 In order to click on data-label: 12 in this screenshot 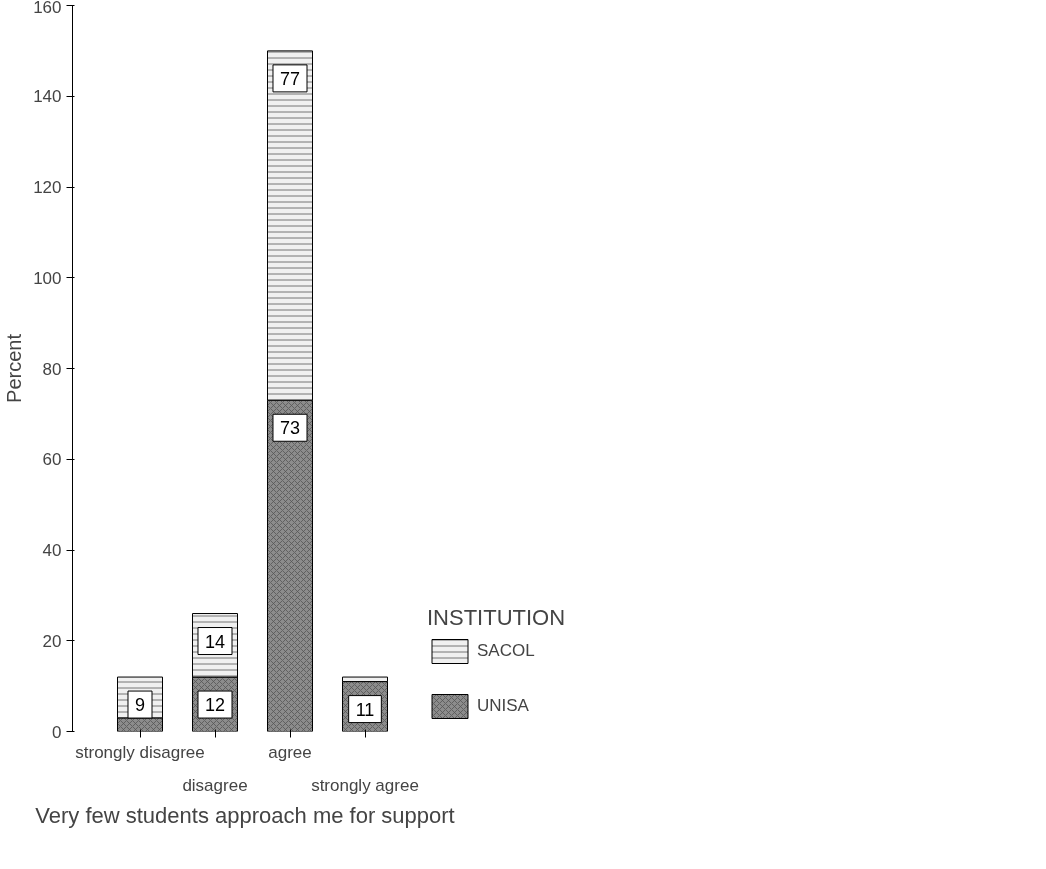, I will do `click(215, 705)`.